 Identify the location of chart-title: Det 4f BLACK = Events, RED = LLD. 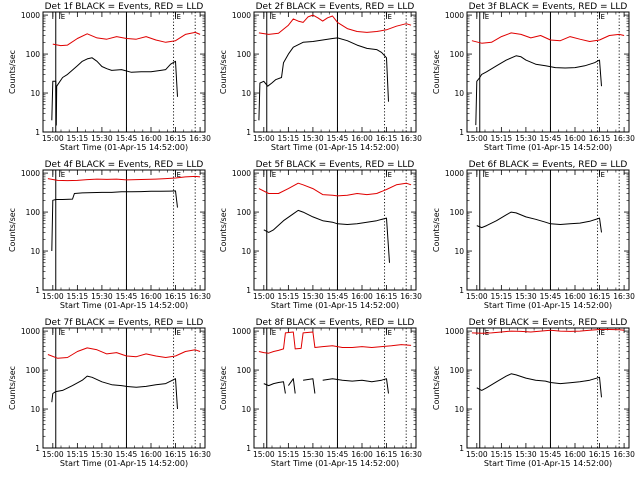
(124, 165).